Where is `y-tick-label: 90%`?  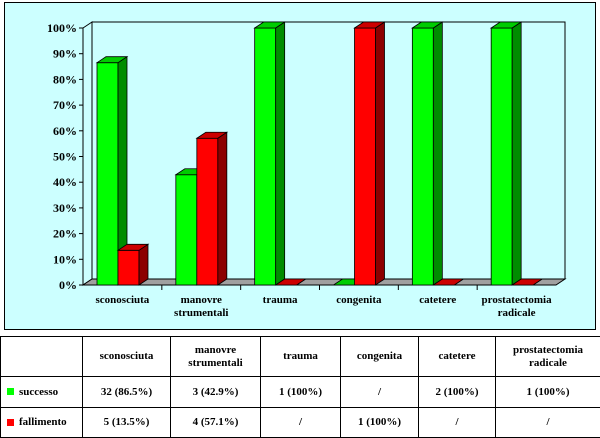 y-tick-label: 90% is located at coordinates (65, 54).